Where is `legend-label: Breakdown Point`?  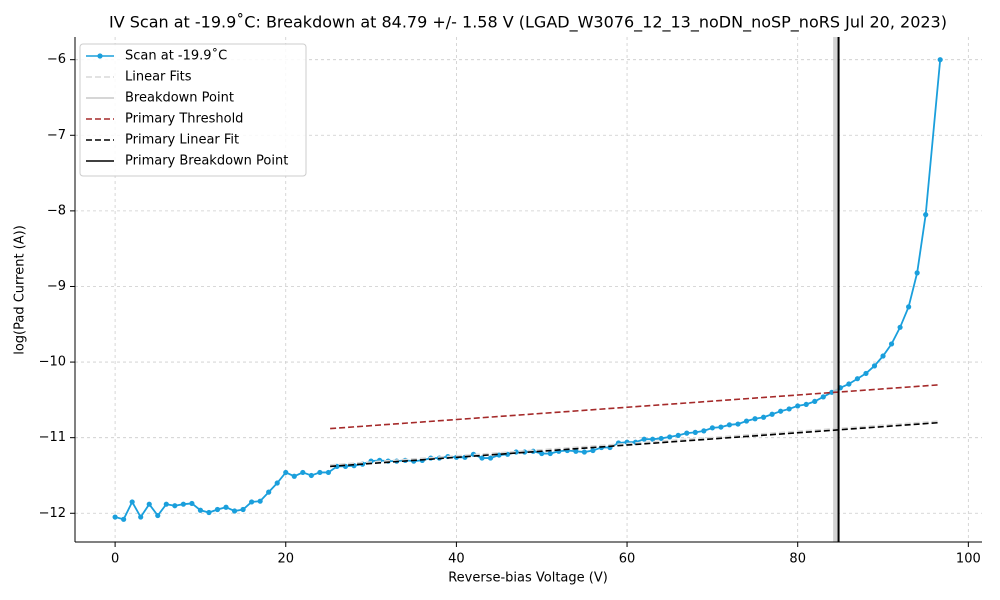
legend-label: Breakdown Point is located at coordinates (179, 98).